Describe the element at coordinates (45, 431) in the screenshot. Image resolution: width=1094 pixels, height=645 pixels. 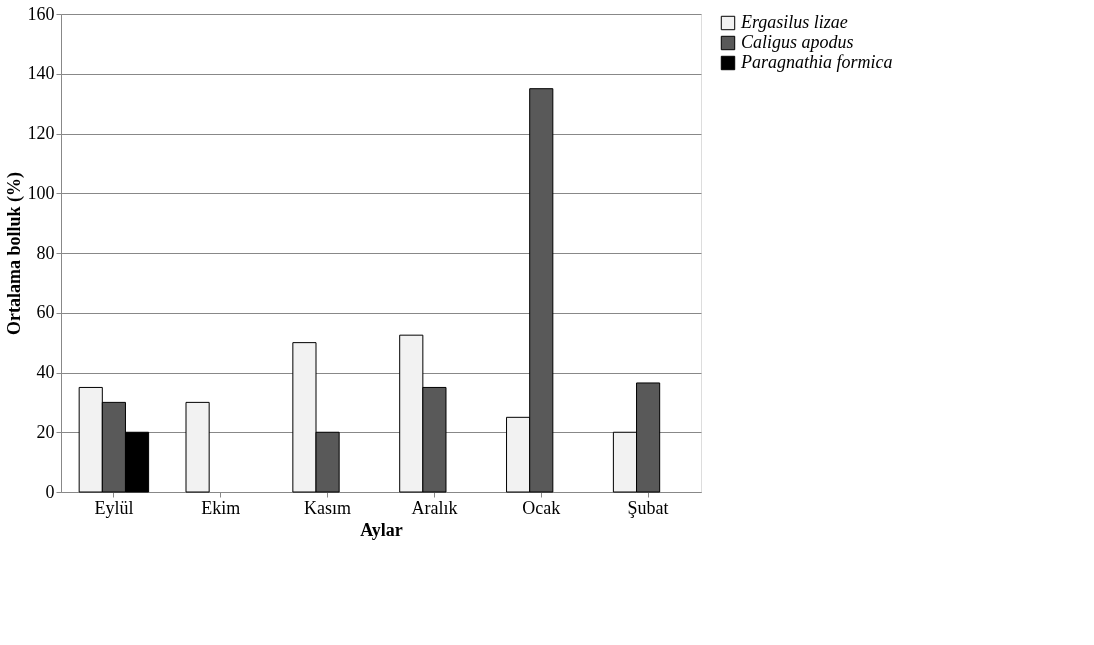
I see `y-tick-label: 20` at that location.